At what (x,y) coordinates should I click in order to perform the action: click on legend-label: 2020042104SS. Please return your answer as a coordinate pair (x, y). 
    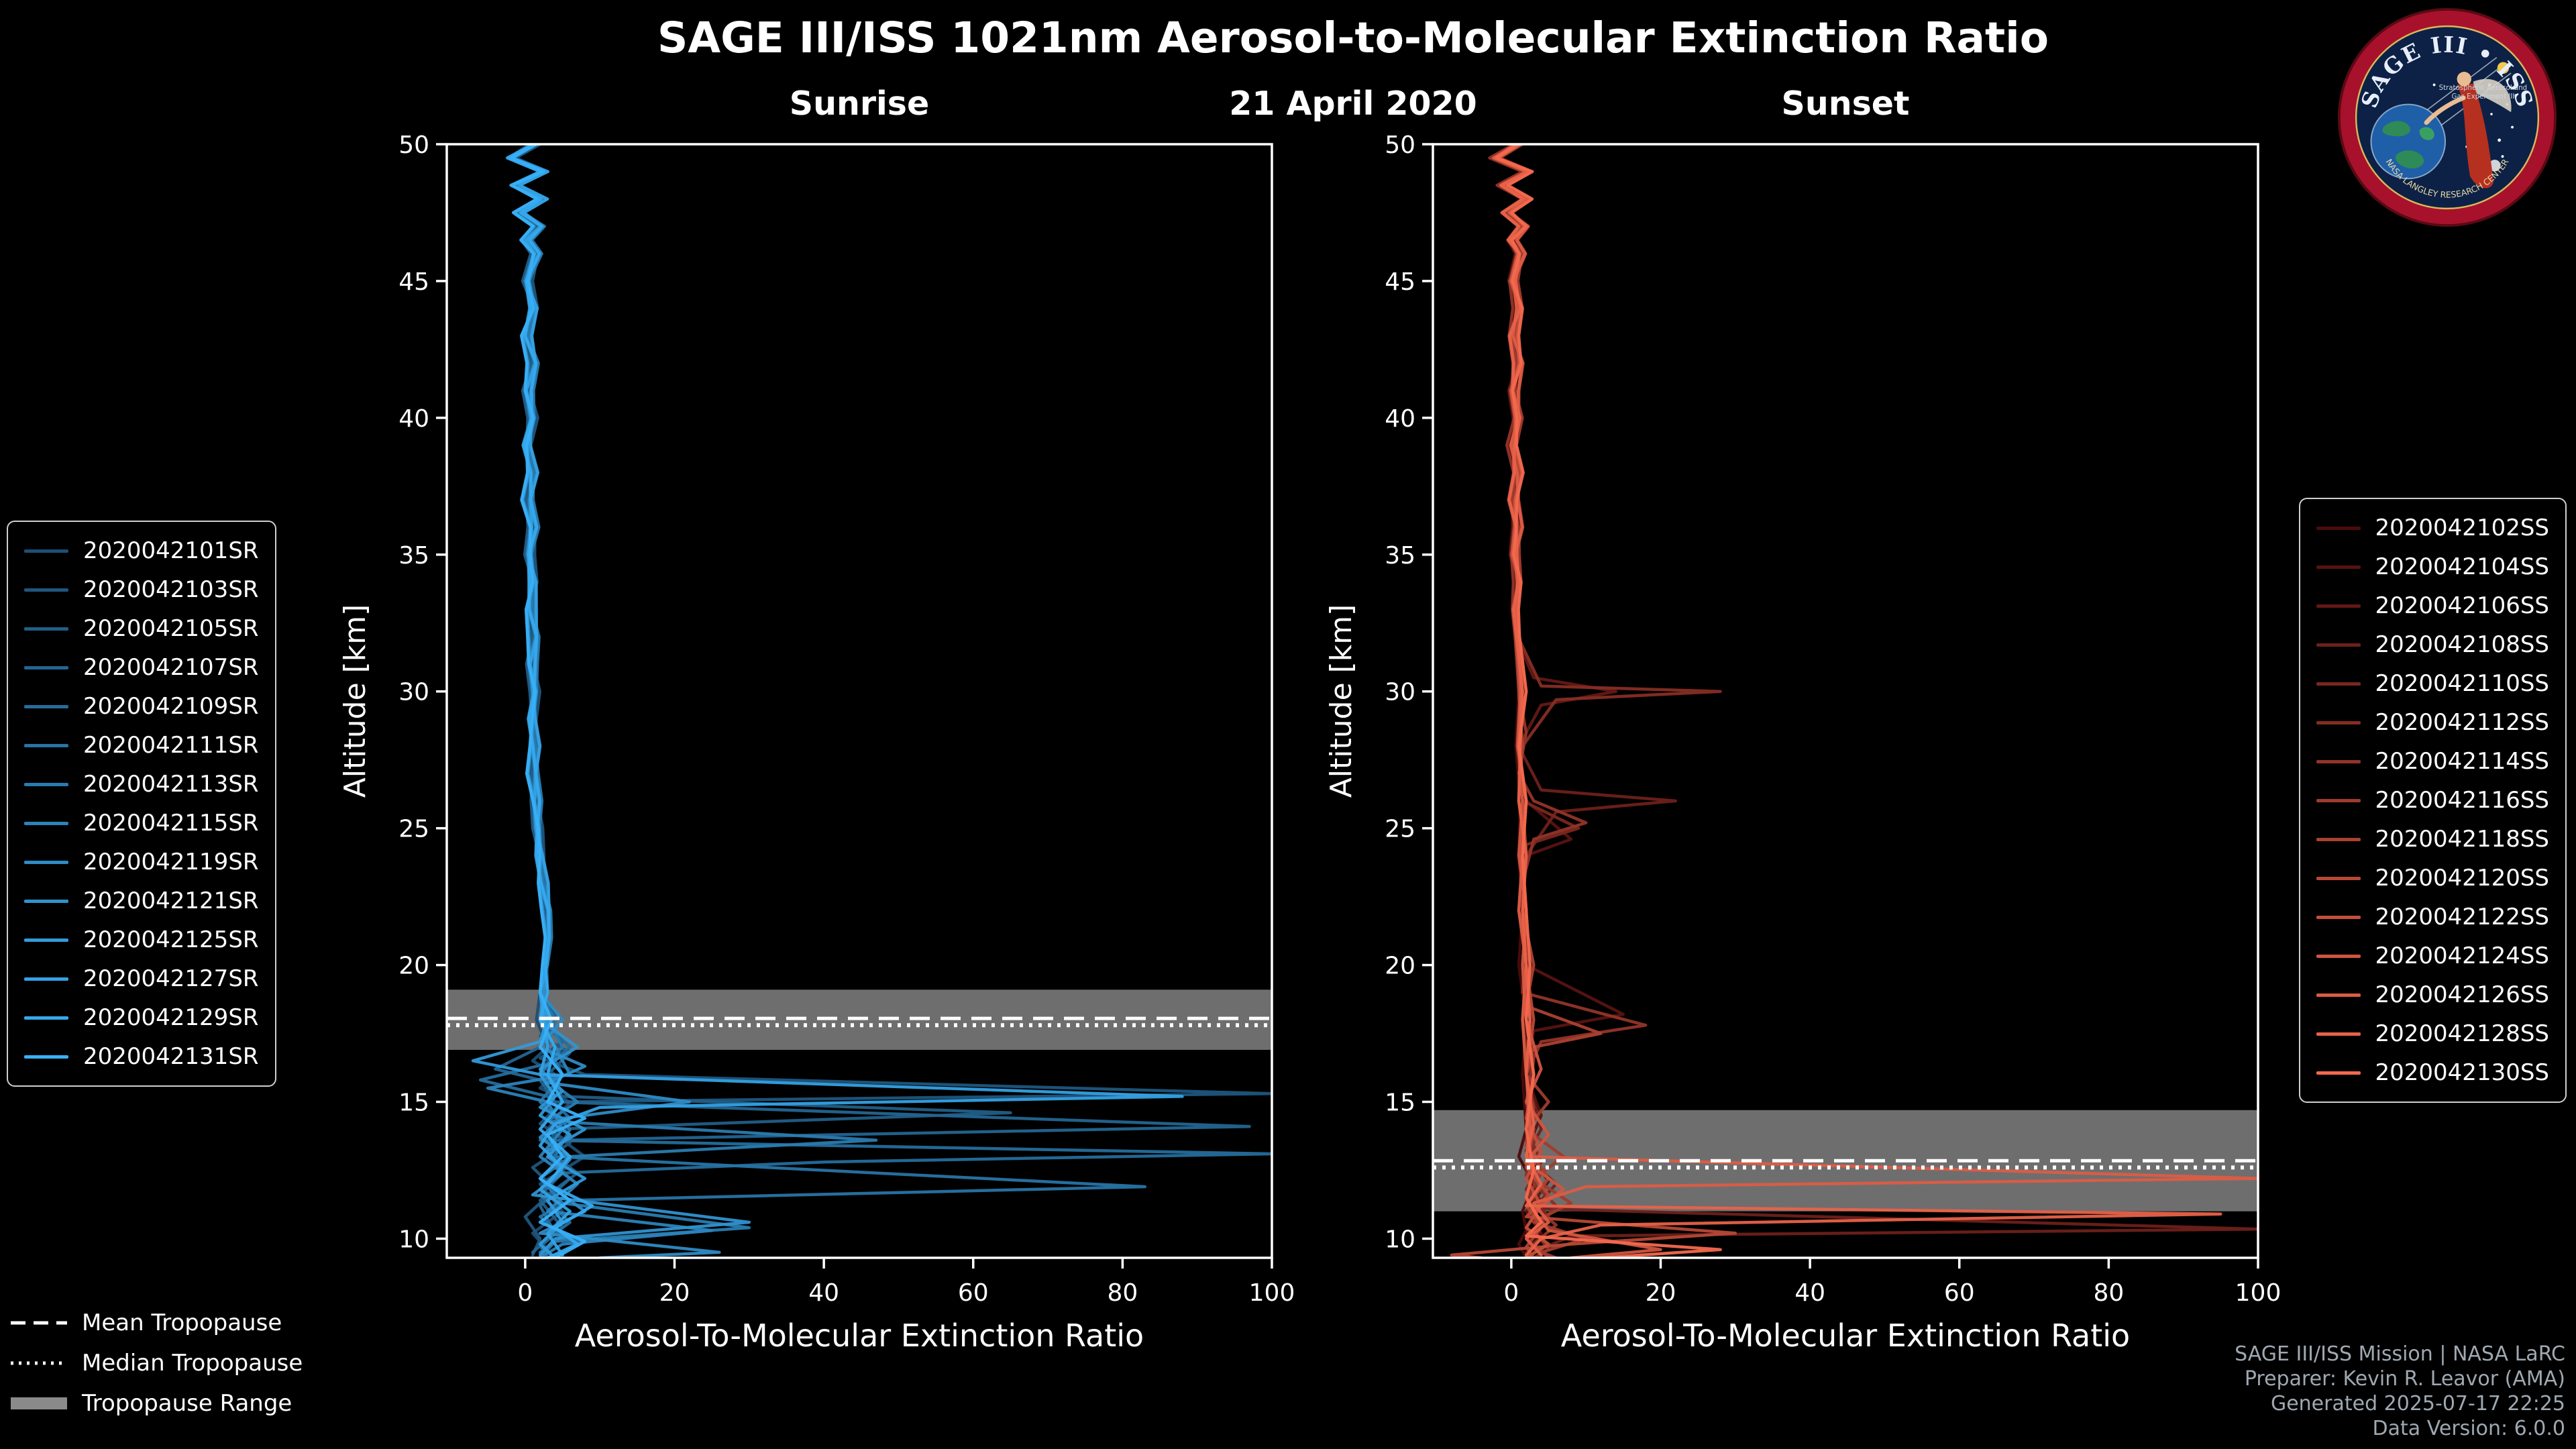
    Looking at the image, I should click on (2462, 566).